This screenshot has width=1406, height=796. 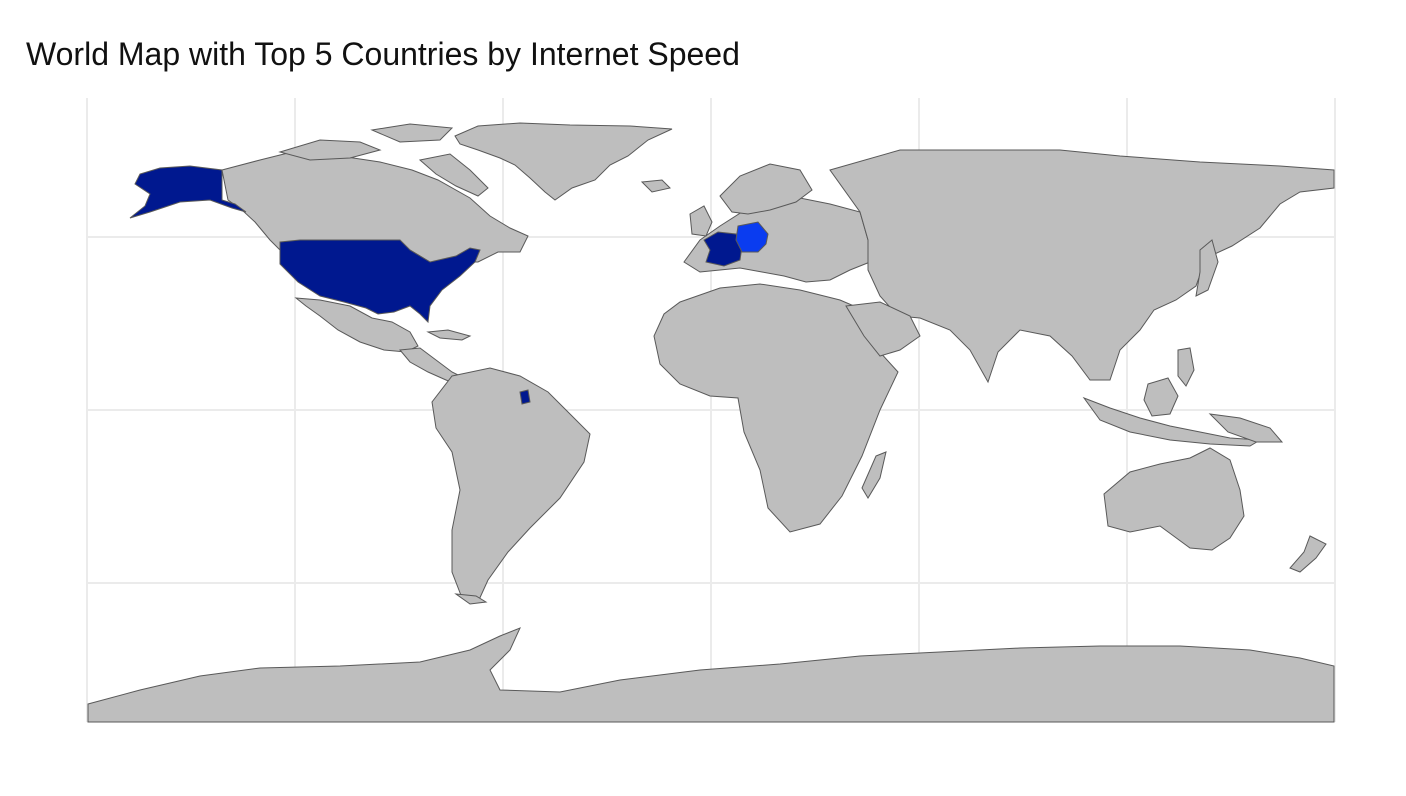 What do you see at coordinates (1186, 367) in the screenshot?
I see `island-philippines` at bounding box center [1186, 367].